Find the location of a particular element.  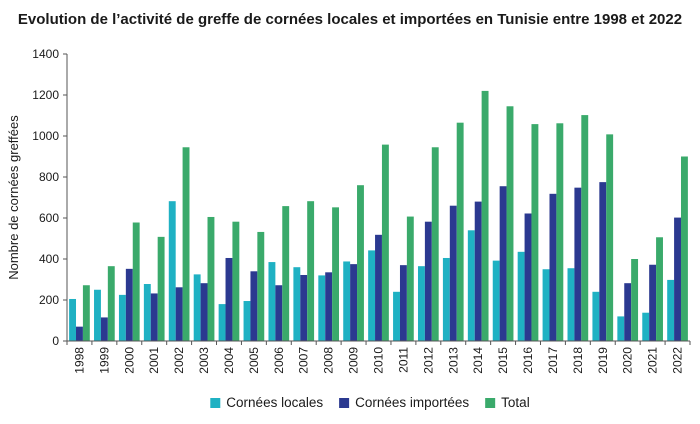

bar-total-2010 is located at coordinates (385, 242).